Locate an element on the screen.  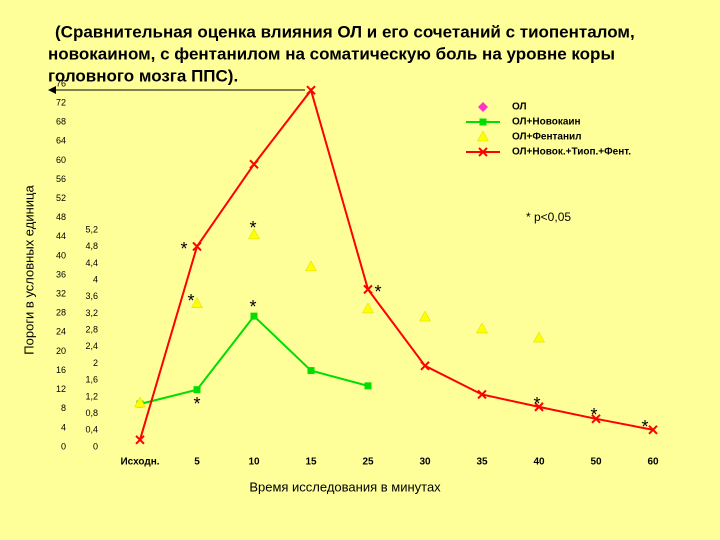
y-tick-label: 60 is located at coordinates (61, 160).